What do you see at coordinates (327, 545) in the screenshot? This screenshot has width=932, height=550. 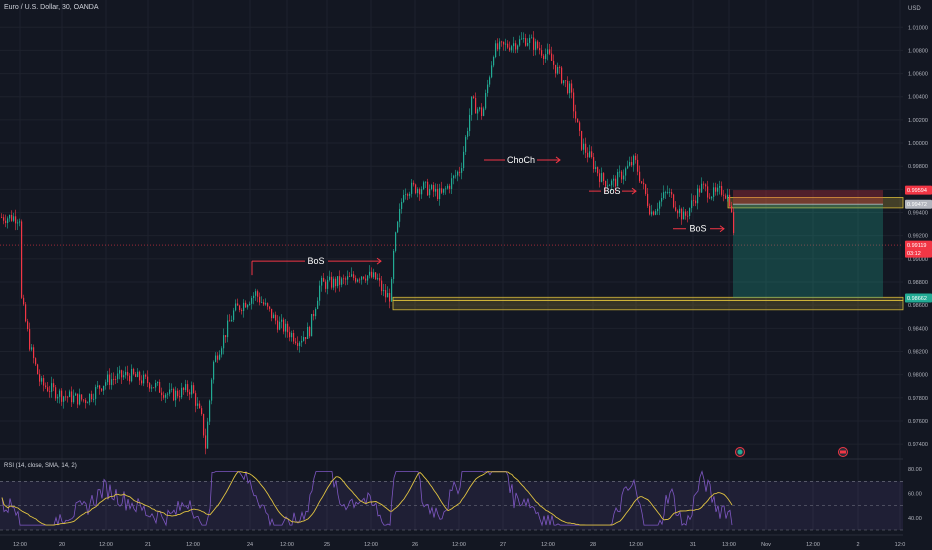 I see `time-tick-label: 25` at bounding box center [327, 545].